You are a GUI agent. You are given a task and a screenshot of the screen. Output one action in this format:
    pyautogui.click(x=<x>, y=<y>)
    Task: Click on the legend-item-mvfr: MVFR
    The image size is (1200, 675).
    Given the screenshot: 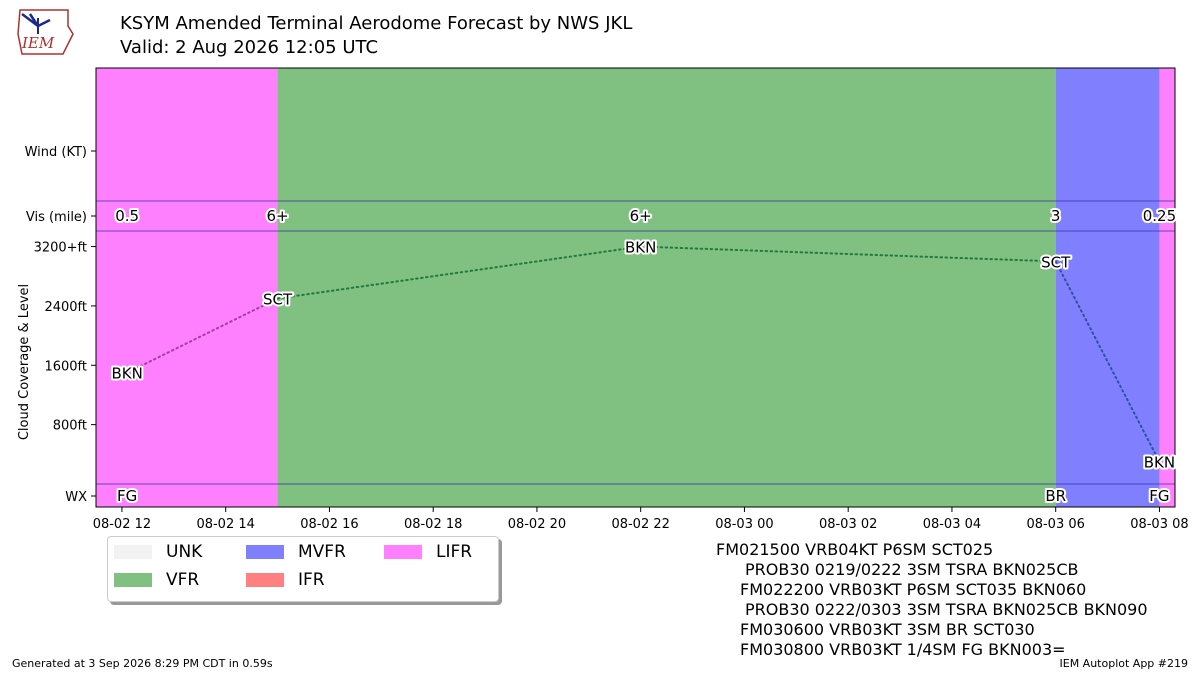 What is the action you would take?
    pyautogui.click(x=296, y=552)
    